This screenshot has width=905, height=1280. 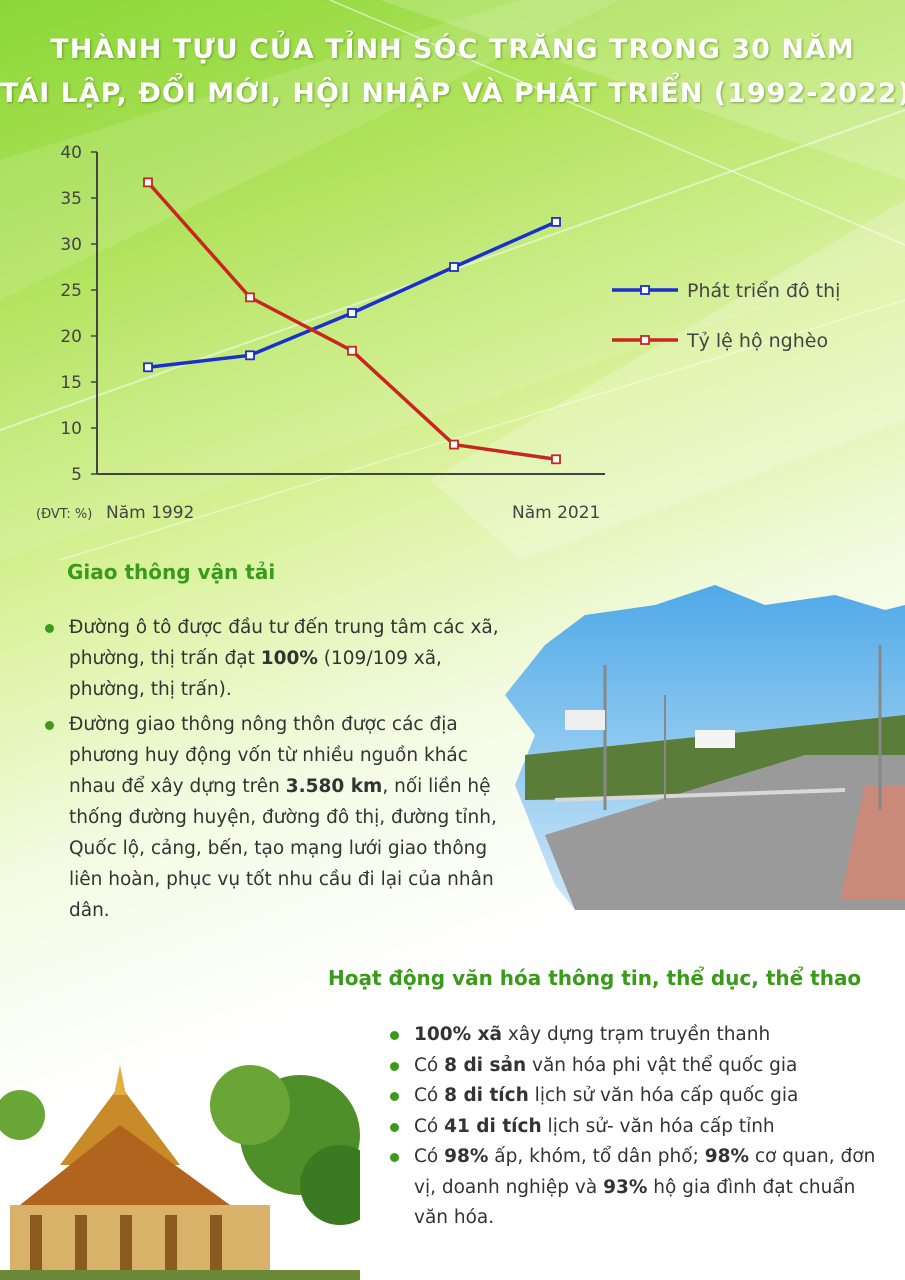 I want to click on list-item: Có 8 di sản văn hóa phi vật thể quốc gia, so click(x=635, y=1066).